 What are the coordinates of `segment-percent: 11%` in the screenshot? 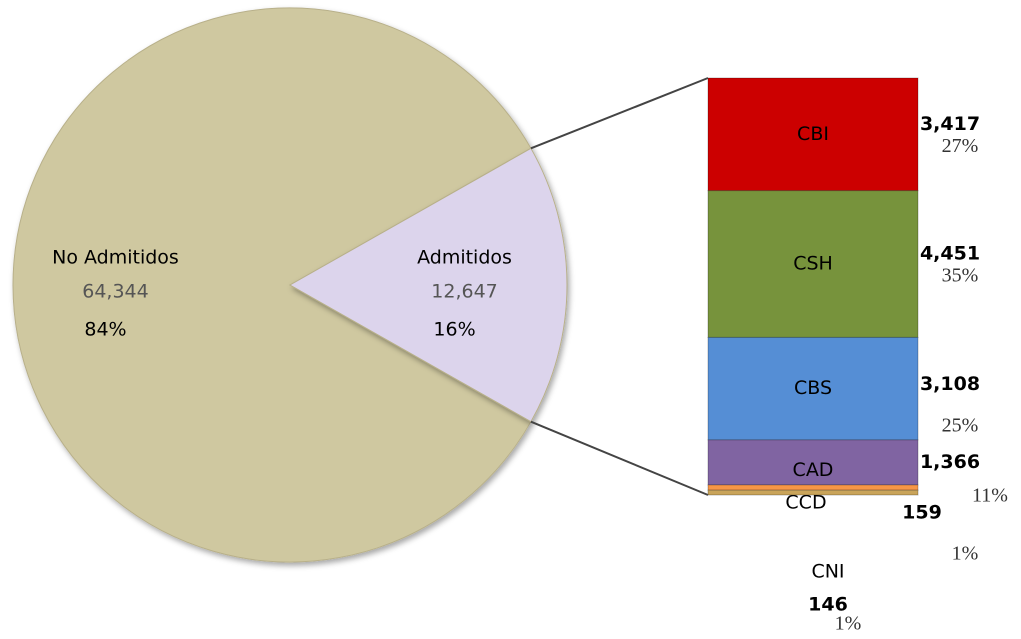 It's located at (990, 496).